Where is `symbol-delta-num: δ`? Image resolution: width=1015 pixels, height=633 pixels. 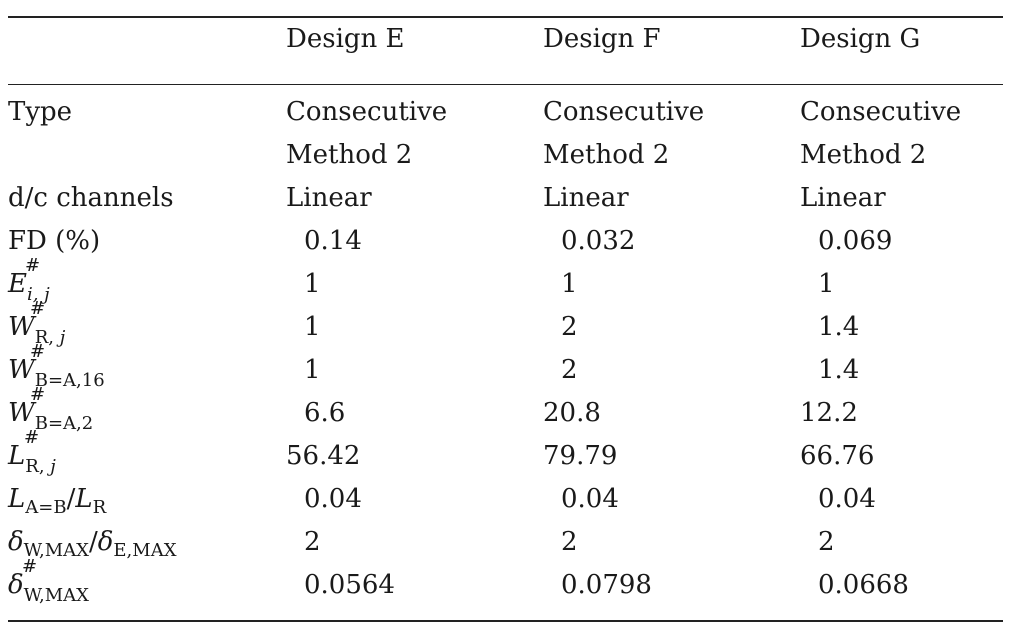
symbol-delta-num: δ is located at coordinates (16, 542).